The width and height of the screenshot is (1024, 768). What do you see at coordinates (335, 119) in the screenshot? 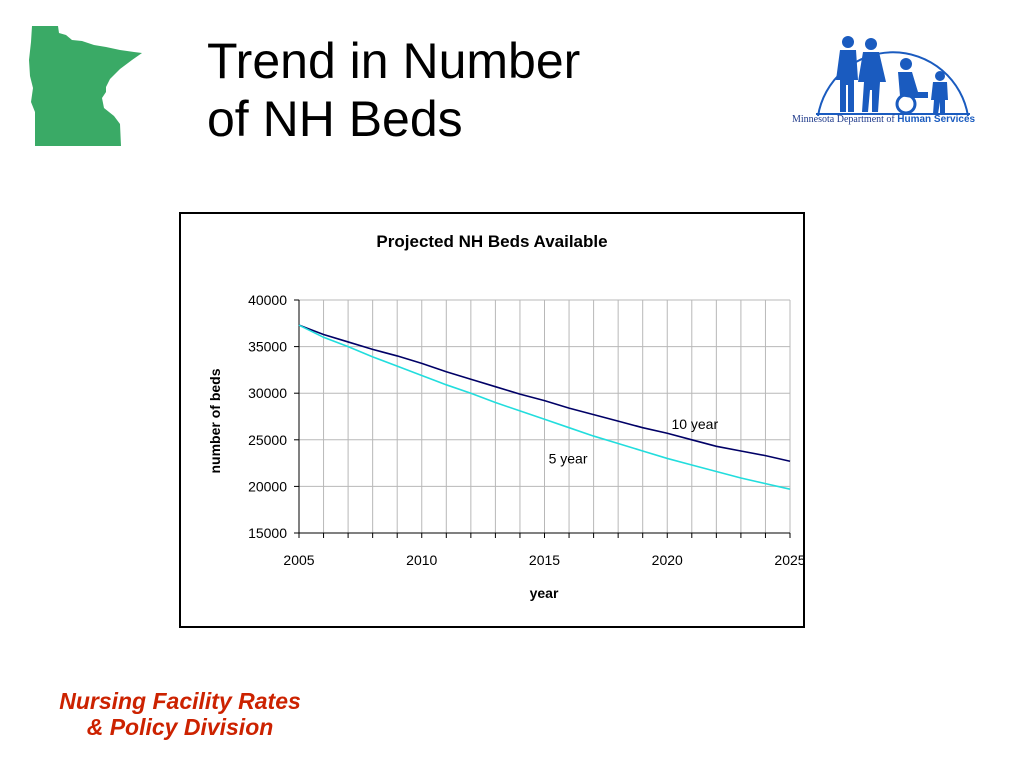
I see `slide-title-line2: of NH Beds` at bounding box center [335, 119].